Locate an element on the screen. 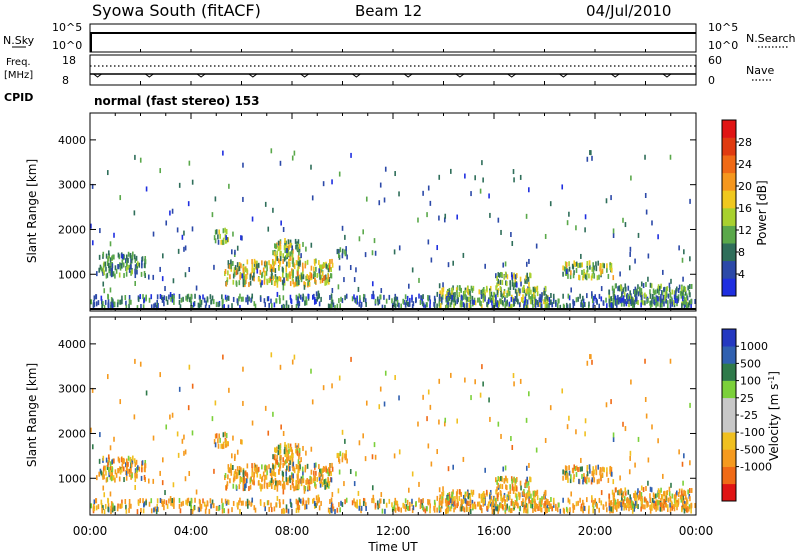 The width and height of the screenshot is (800, 554). x-axis-label: Time UT is located at coordinates (392, 547).